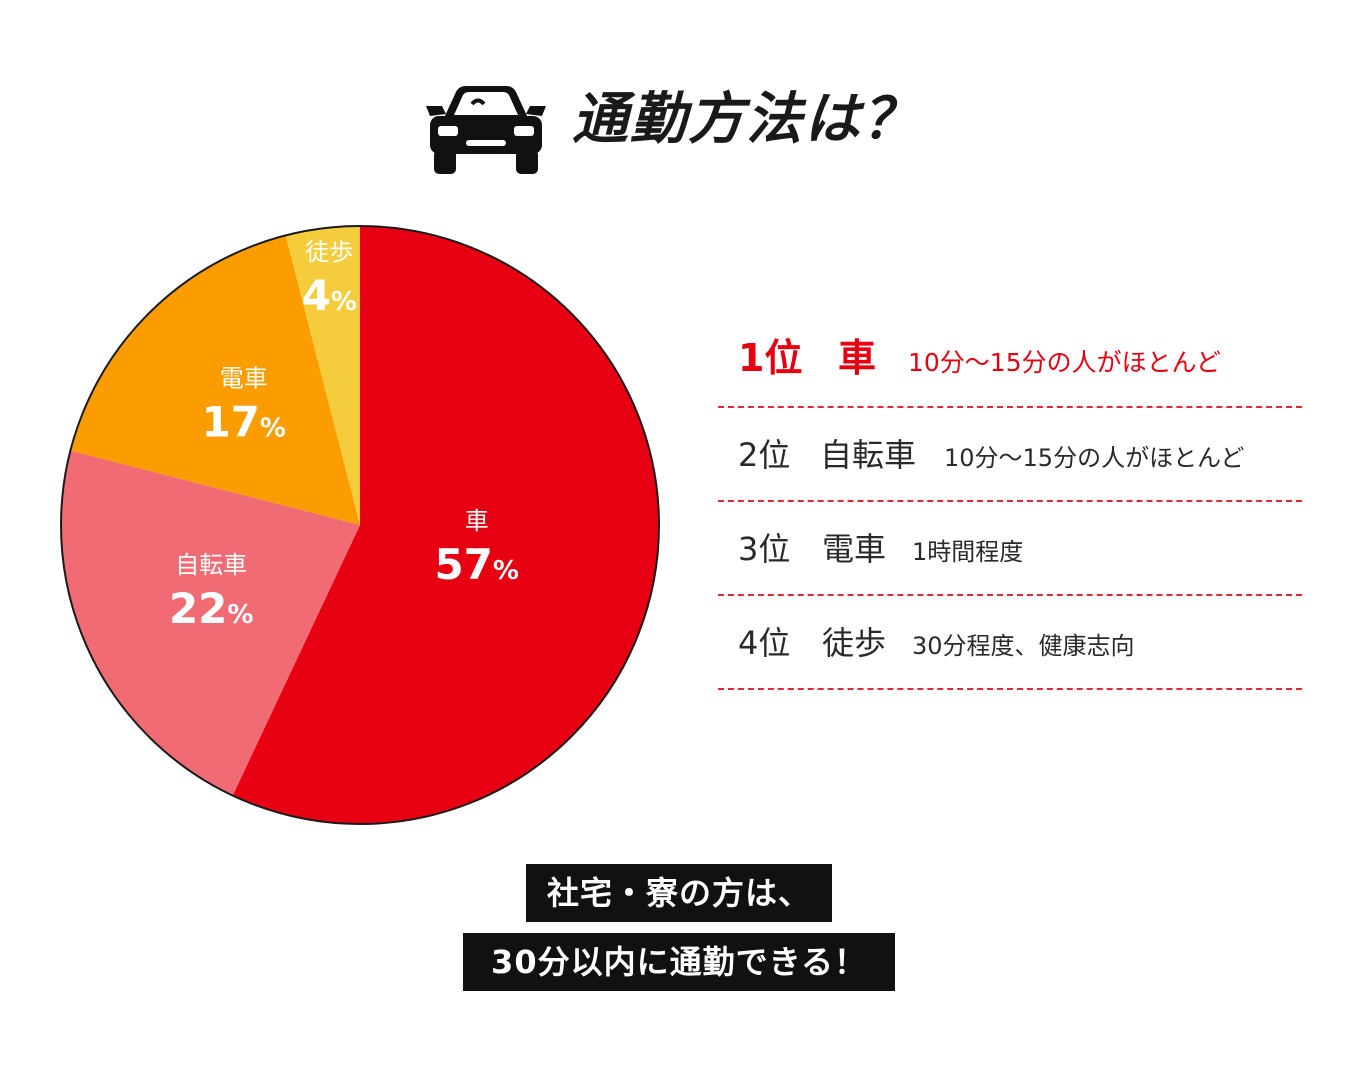  I want to click on slice-name-label: 自転車, so click(211, 565).